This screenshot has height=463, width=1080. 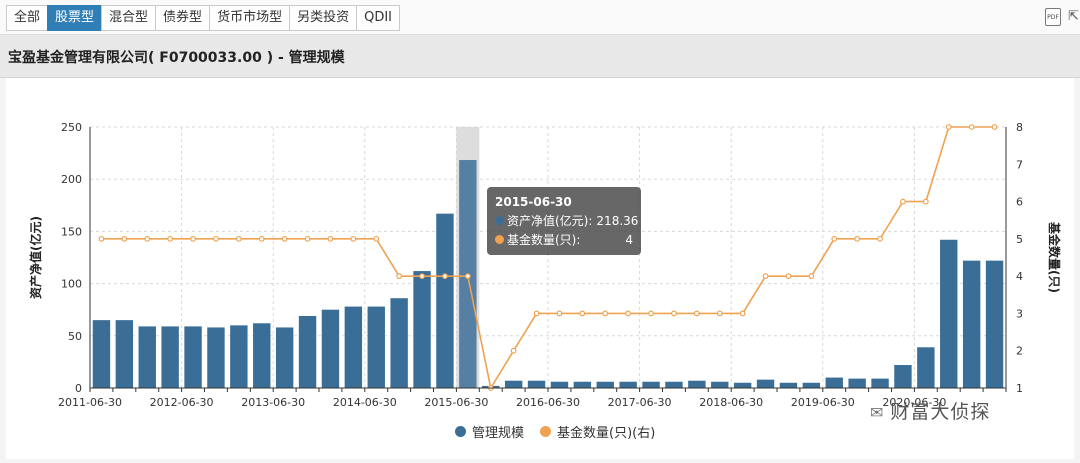 I want to click on tab-3: 债券型, so click(x=183, y=18).